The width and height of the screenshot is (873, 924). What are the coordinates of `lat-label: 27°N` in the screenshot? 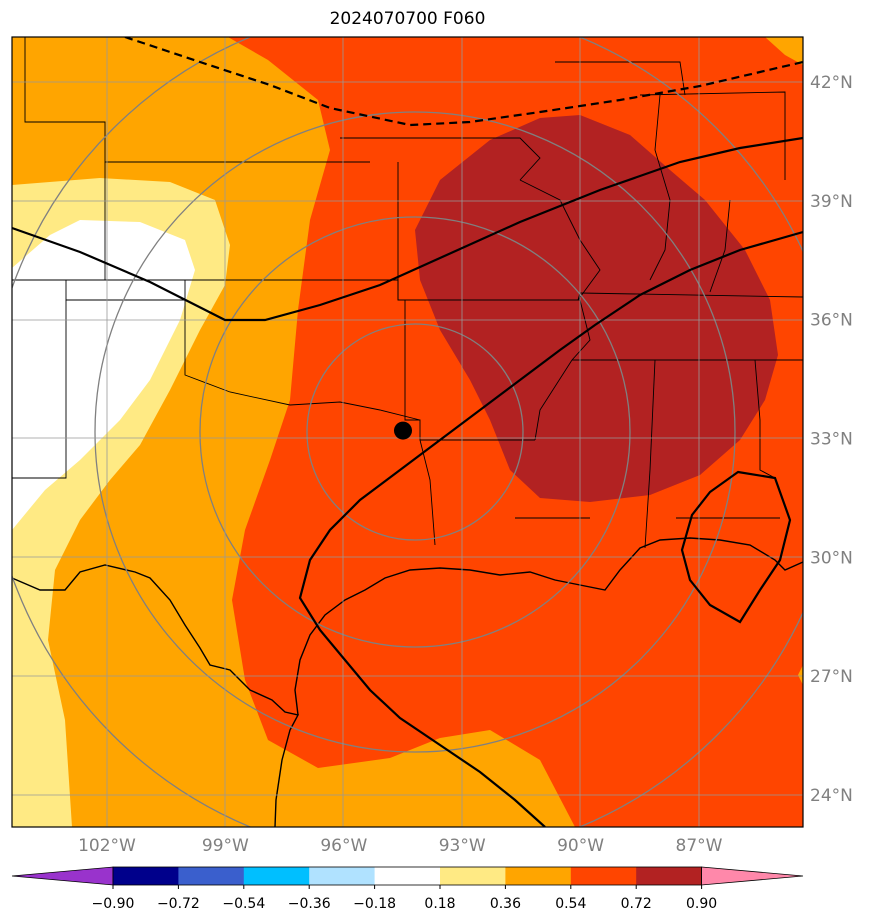 It's located at (831, 677).